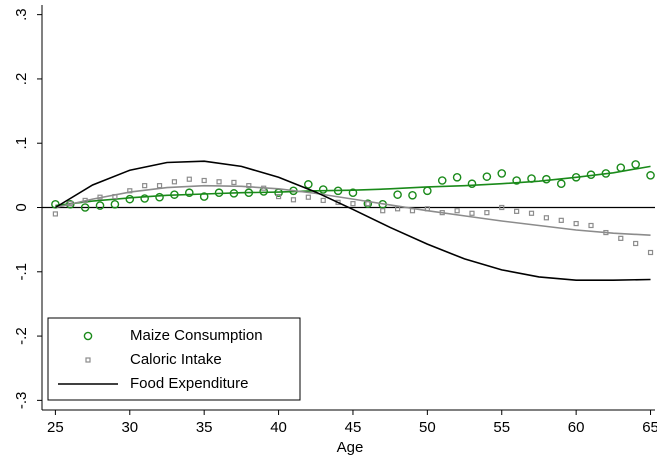  What do you see at coordinates (350, 447) in the screenshot?
I see `x-axis-label: Age` at bounding box center [350, 447].